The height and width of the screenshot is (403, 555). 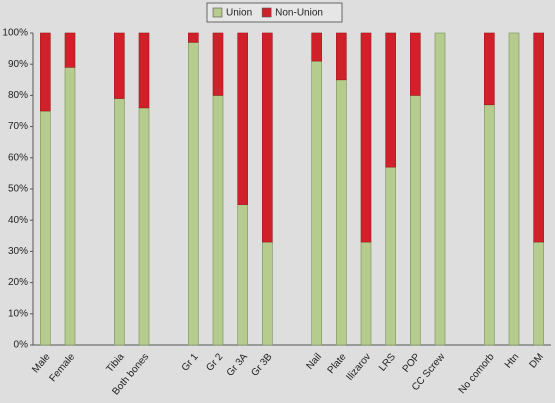 I want to click on x-tick-label: Htn, so click(x=512, y=361).